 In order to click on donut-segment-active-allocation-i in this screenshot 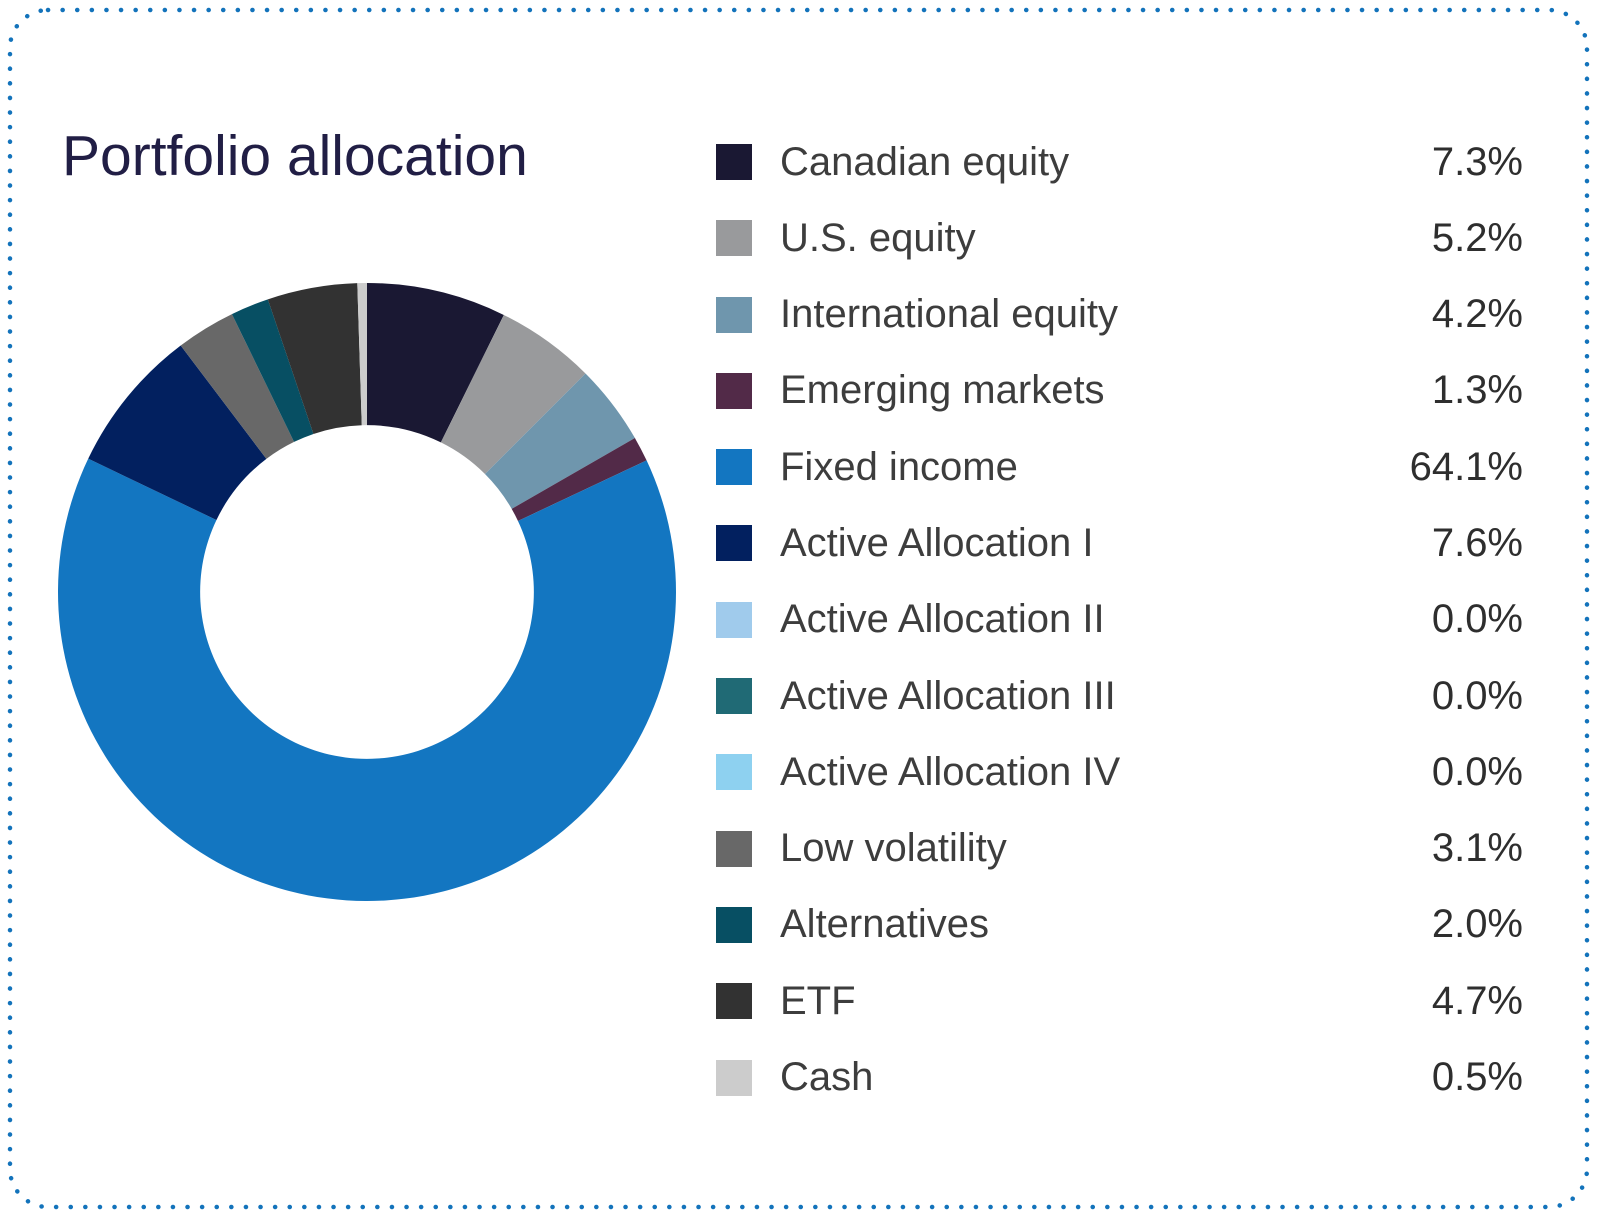, I will do `click(177, 433)`.